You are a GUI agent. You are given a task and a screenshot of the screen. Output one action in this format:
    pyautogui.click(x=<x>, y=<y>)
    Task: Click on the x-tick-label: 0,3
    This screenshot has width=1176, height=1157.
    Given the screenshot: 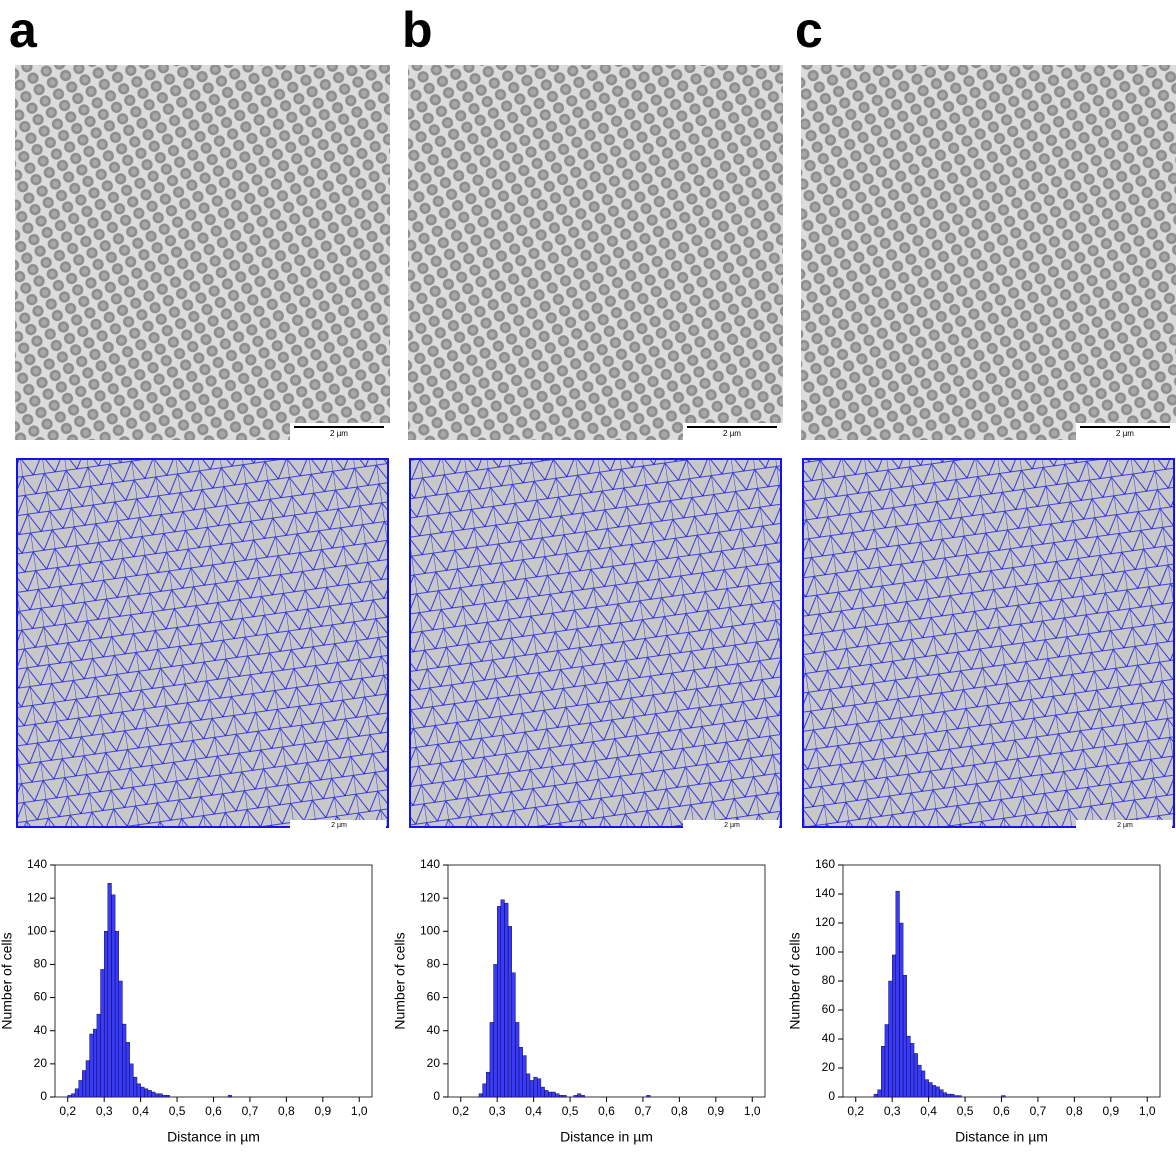 What is the action you would take?
    pyautogui.click(x=892, y=1111)
    